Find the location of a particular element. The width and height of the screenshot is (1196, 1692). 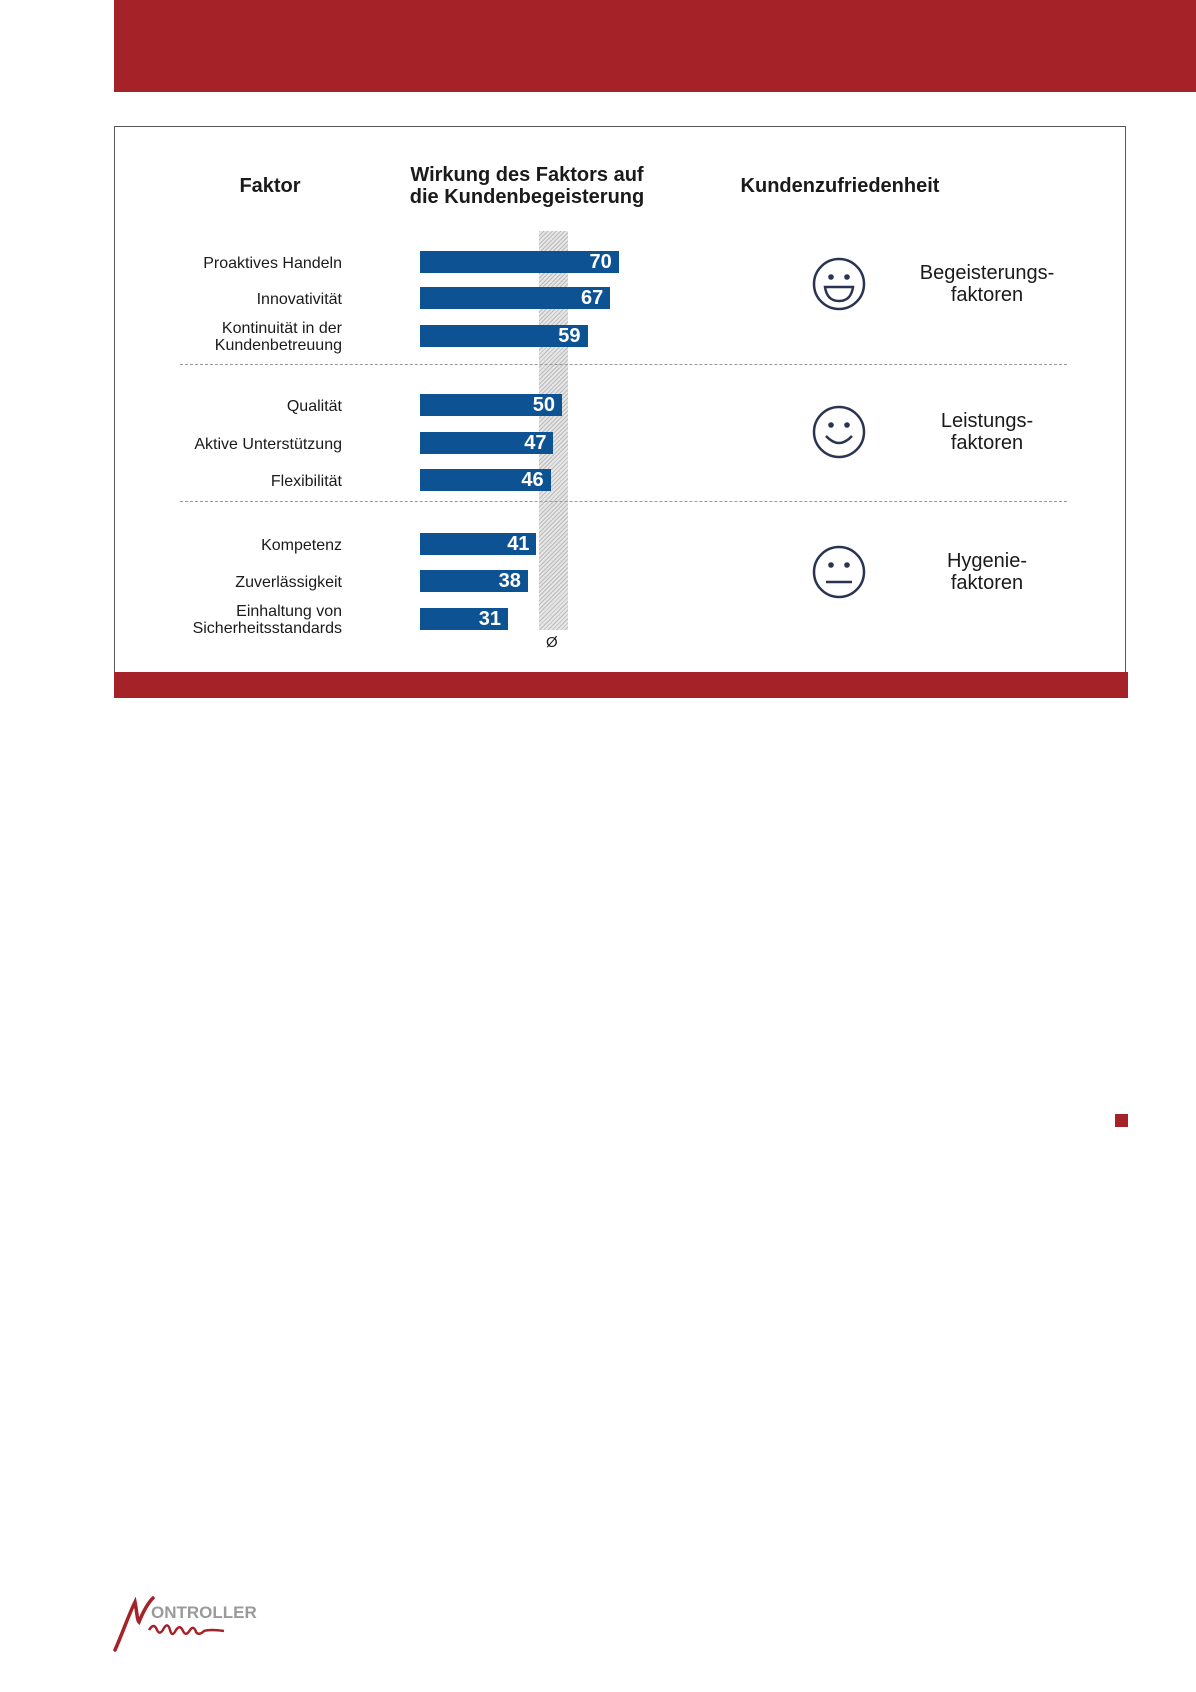

neutral-face-icon is located at coordinates (839, 574).